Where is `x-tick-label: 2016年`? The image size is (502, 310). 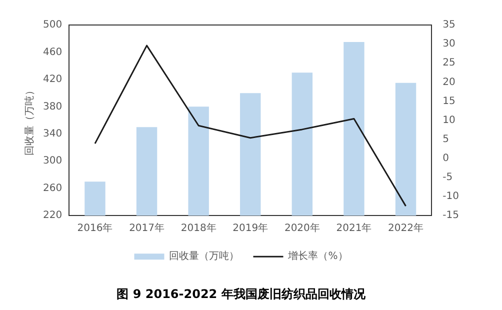 x-tick-label: 2016年 is located at coordinates (95, 228).